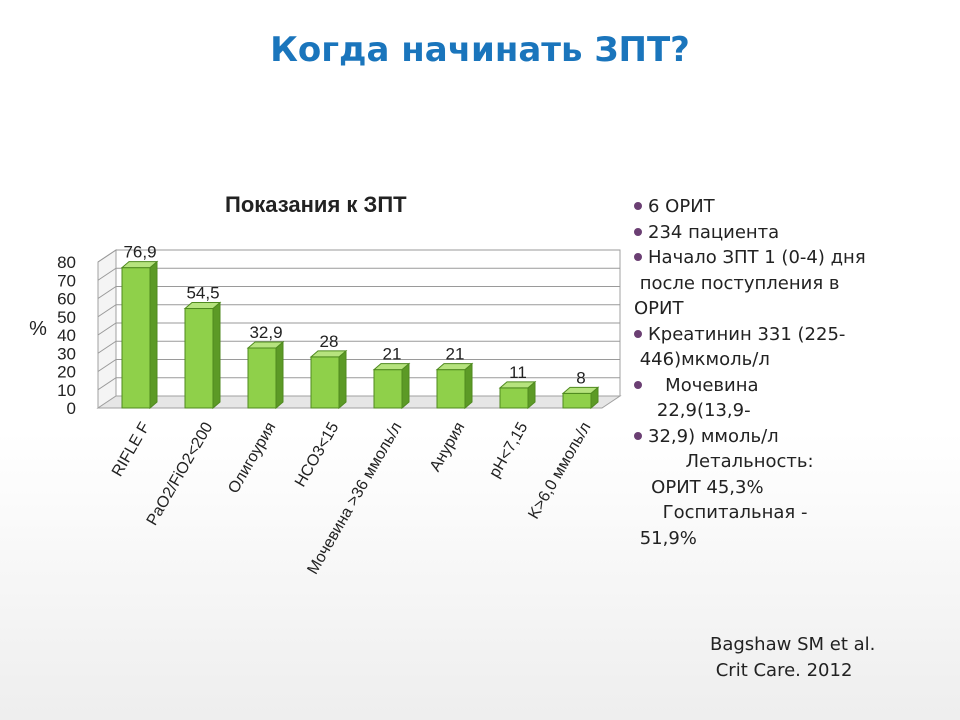 The image size is (960, 720). I want to click on citation-journal: Crit Care. 2012, so click(781, 670).